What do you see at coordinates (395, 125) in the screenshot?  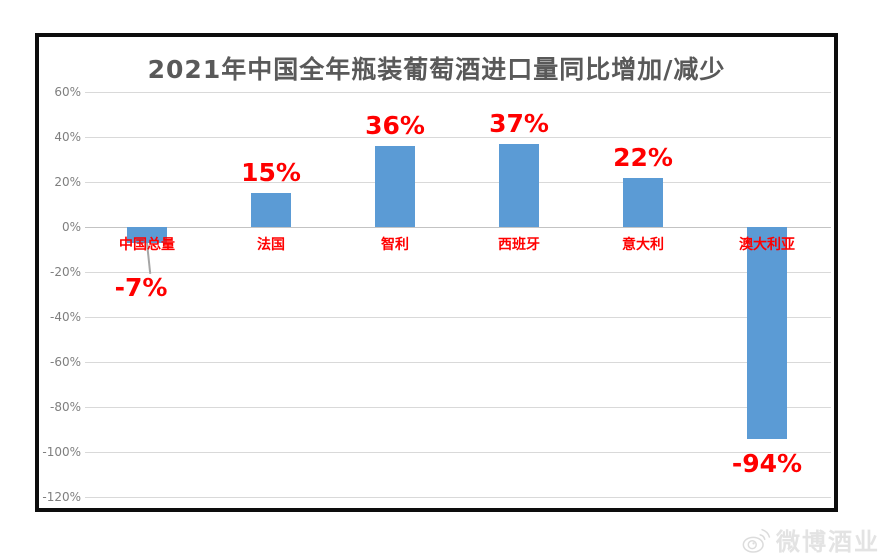 I see `value-label: 36%` at bounding box center [395, 125].